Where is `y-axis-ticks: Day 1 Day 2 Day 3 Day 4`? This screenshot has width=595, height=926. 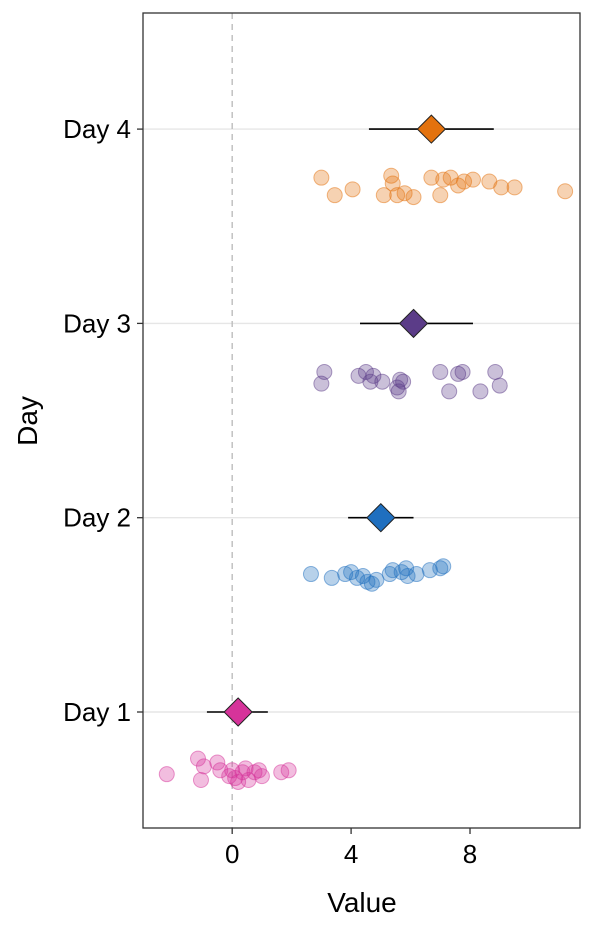 y-axis-ticks: Day 1 Day 2 Day 3 Day 4 is located at coordinates (103, 420).